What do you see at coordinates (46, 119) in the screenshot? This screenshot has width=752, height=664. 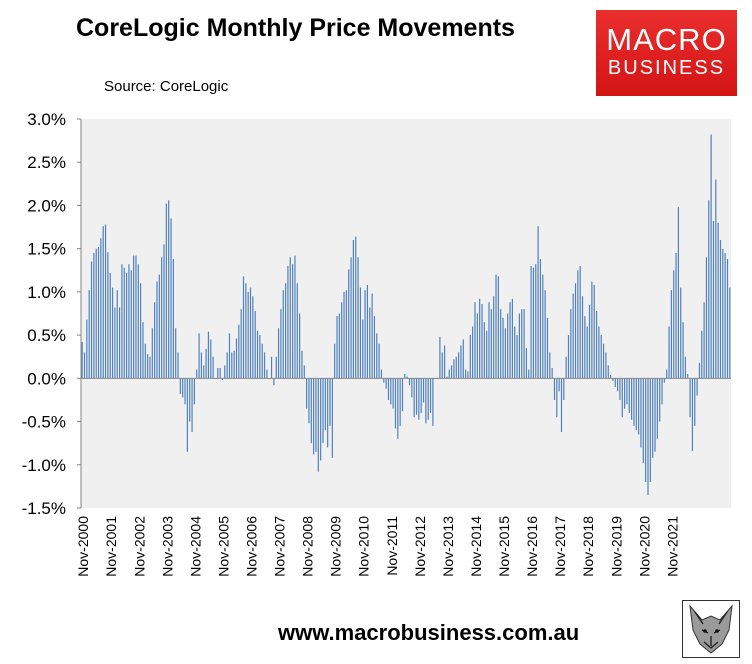 I see `y-tick-label: 3.0%` at bounding box center [46, 119].